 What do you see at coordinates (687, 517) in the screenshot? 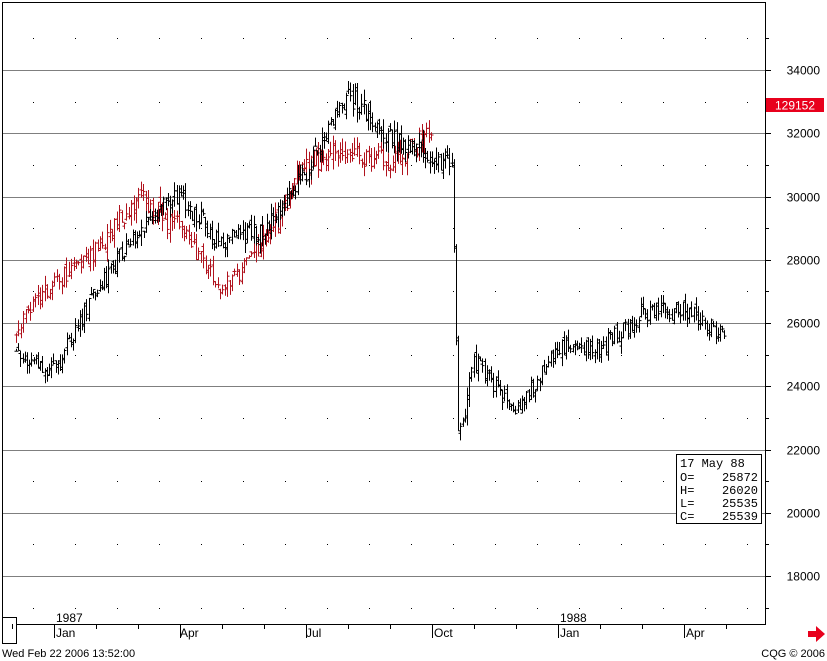
I see `info-key: C=` at bounding box center [687, 517].